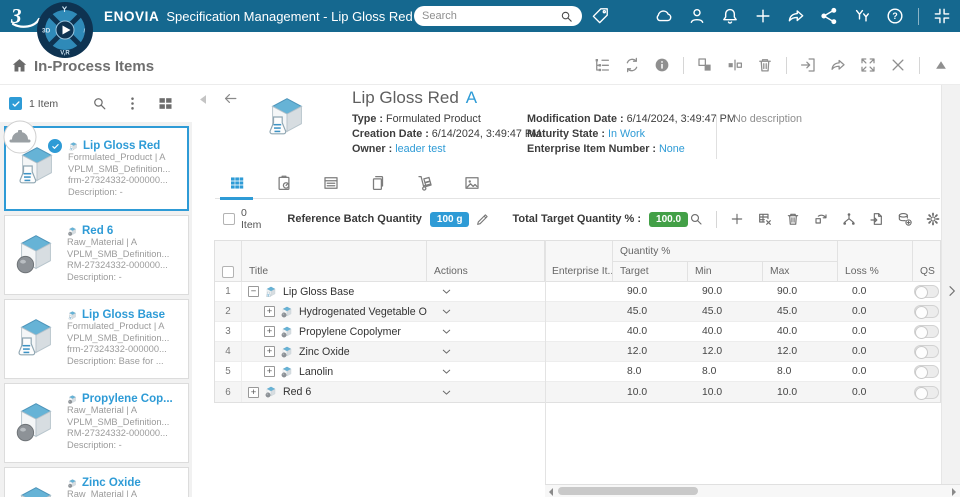  I want to click on handtruck-icon, so click(425, 183).